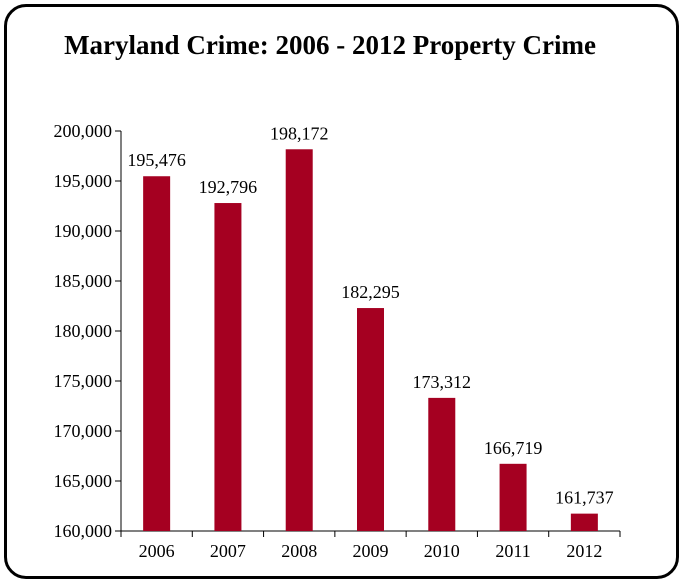 Image resolution: width=683 pixels, height=583 pixels. Describe the element at coordinates (157, 354) in the screenshot. I see `bar-2006` at that location.